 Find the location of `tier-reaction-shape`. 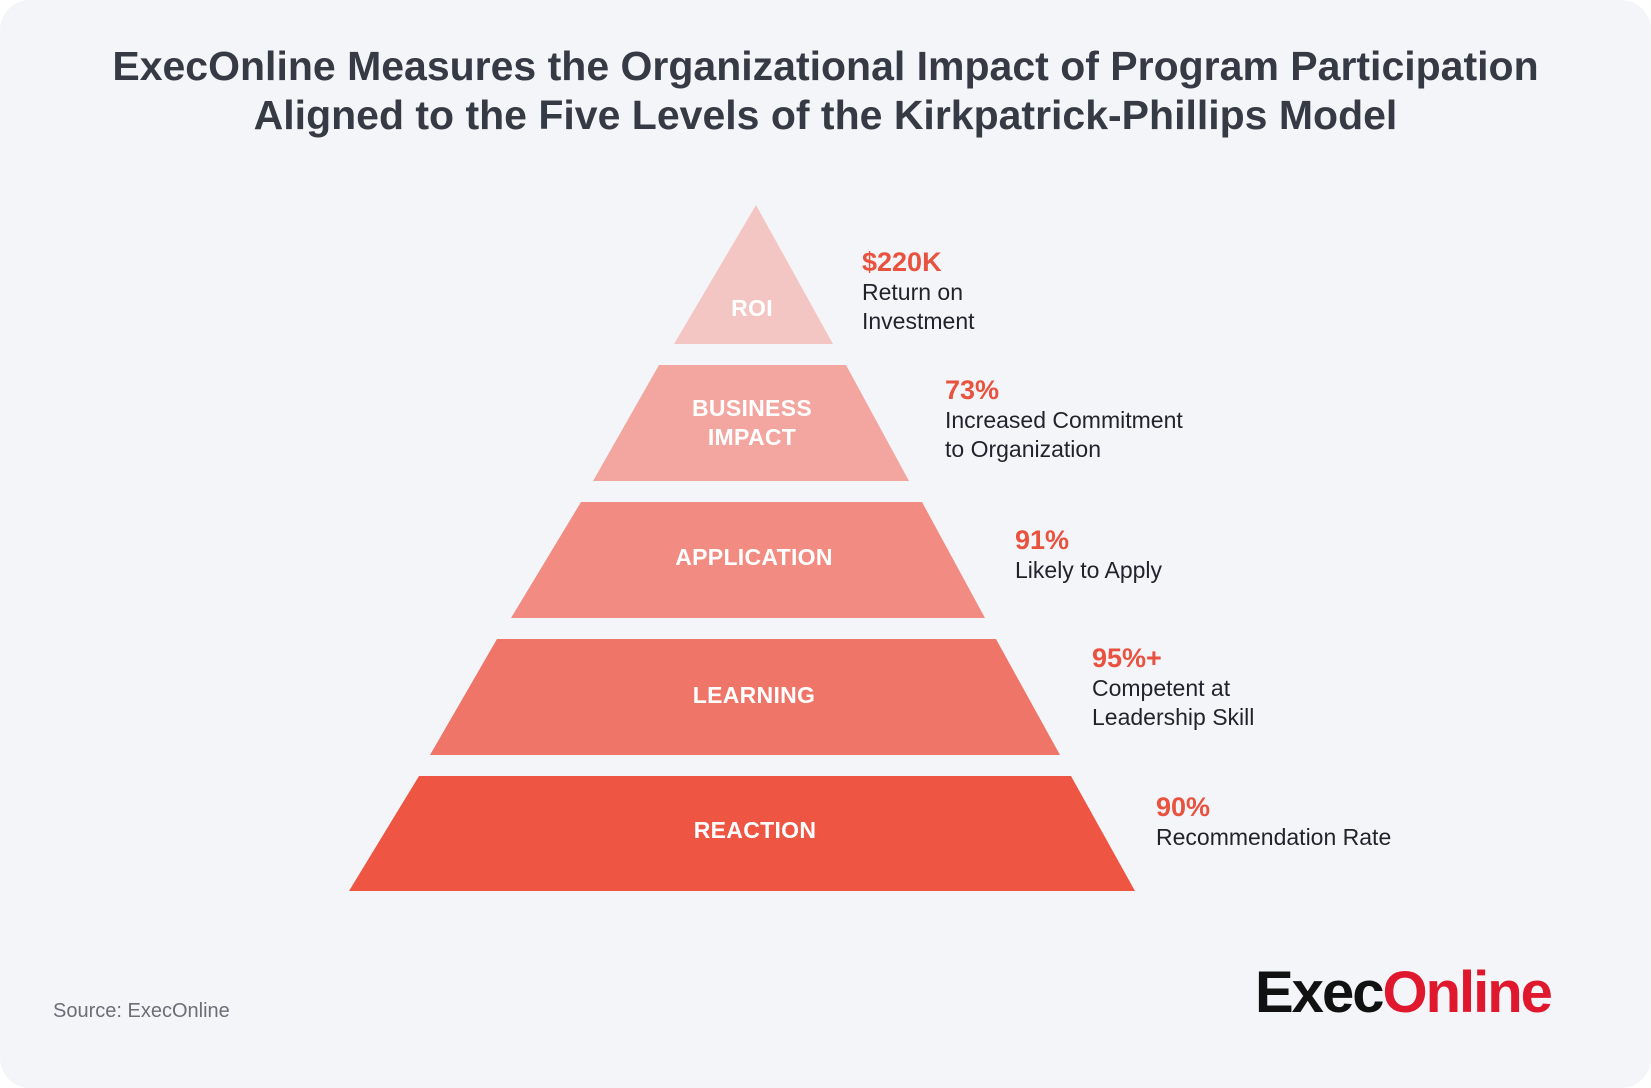

tier-reaction-shape is located at coordinates (742, 833).